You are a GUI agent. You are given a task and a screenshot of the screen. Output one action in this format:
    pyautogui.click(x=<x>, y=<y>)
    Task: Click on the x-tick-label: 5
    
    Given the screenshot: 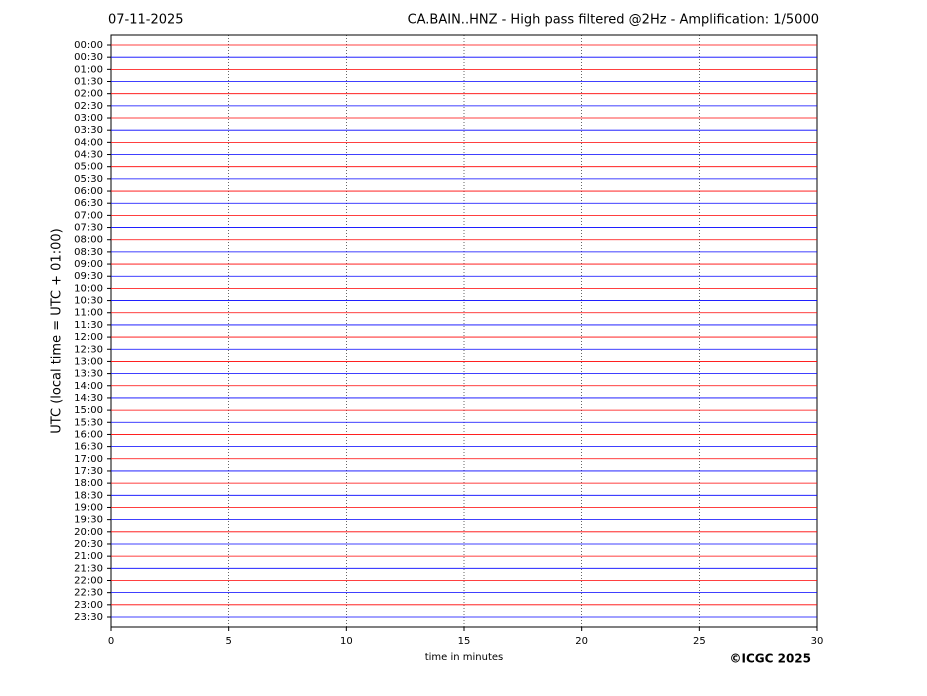 What is the action you would take?
    pyautogui.click(x=228, y=641)
    